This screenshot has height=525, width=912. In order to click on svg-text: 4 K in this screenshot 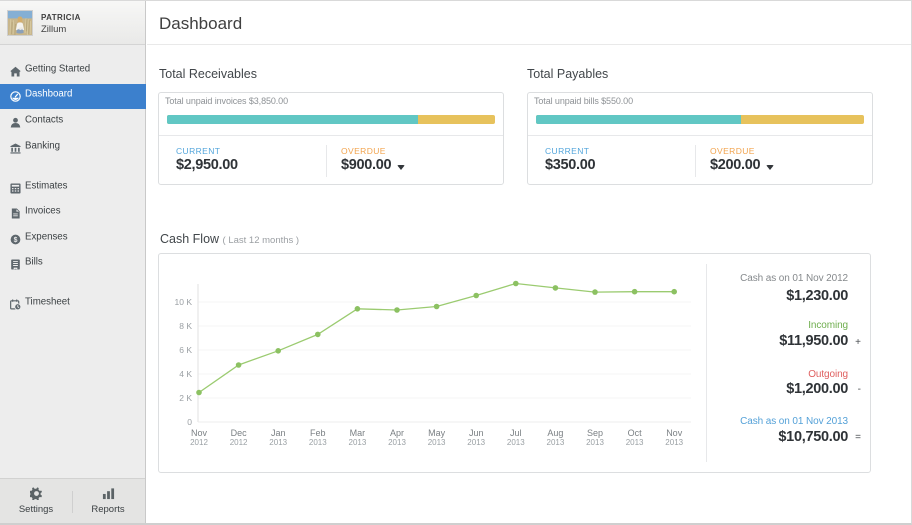, I will do `click(185, 374)`.